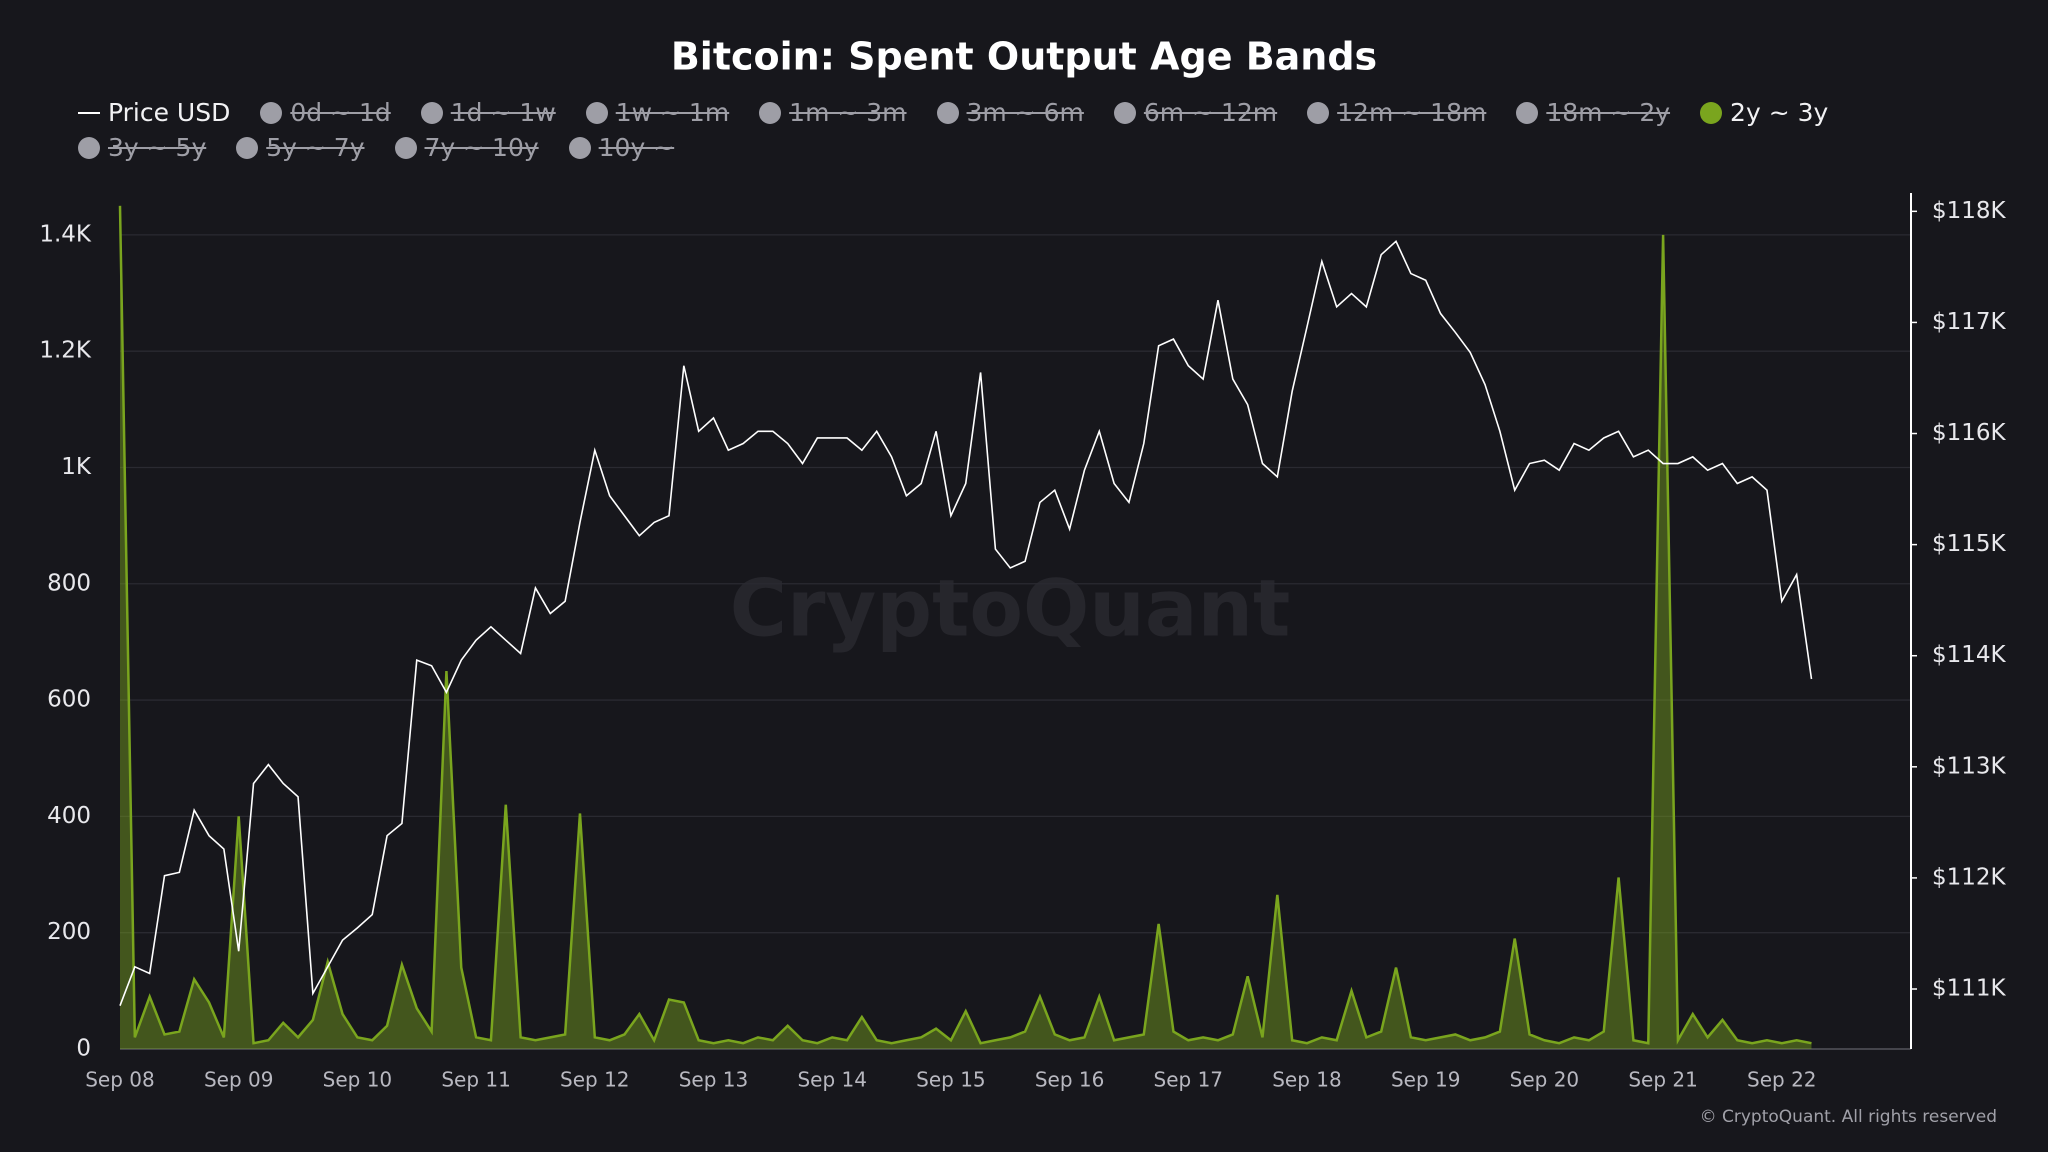 Image resolution: width=2048 pixels, height=1152 pixels. What do you see at coordinates (1210, 112) in the screenshot?
I see `legend-label: 6m ~ 12m` at bounding box center [1210, 112].